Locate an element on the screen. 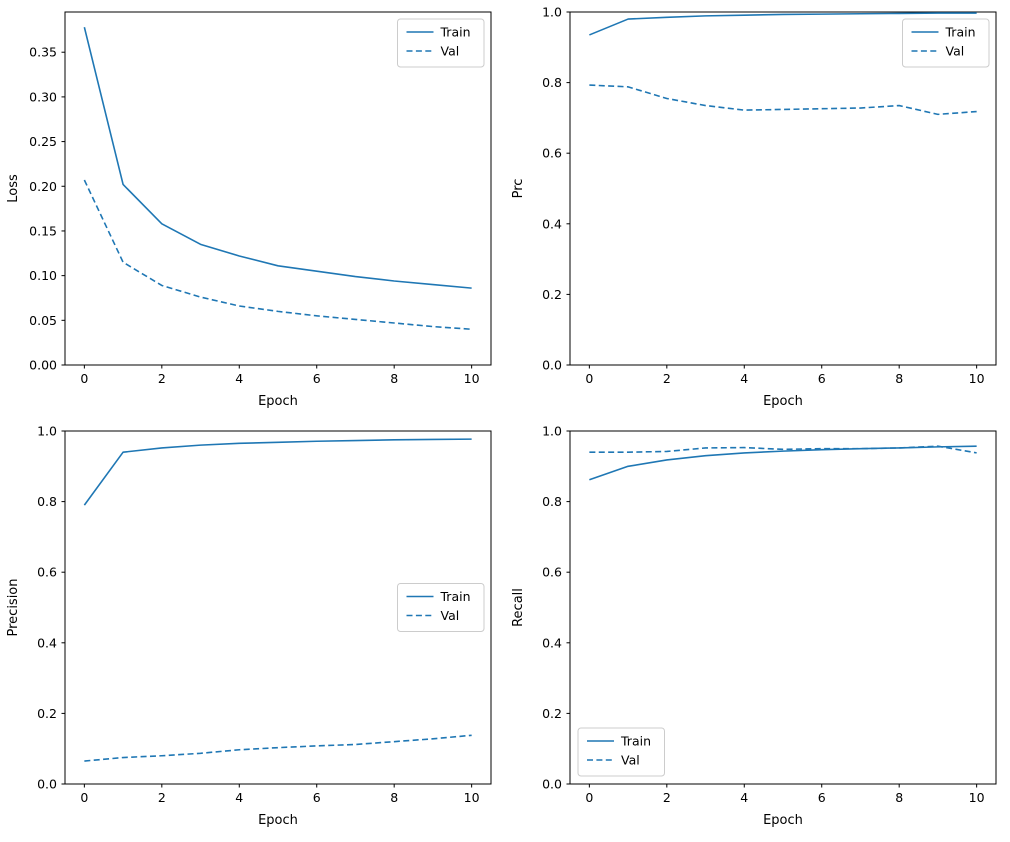  y-axis-label-prc: Prc is located at coordinates (518, 189).